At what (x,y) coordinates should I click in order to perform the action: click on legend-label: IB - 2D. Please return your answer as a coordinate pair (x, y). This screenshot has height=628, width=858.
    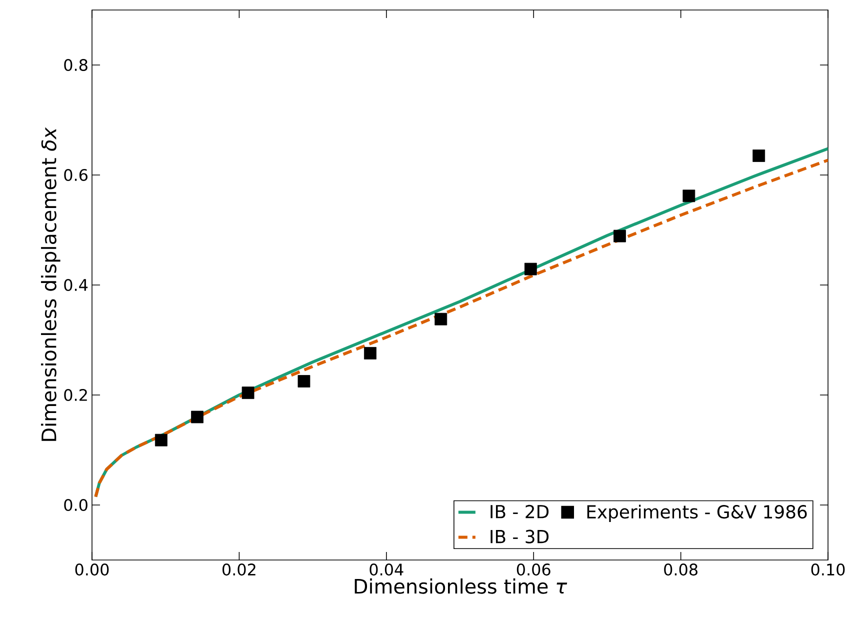
    Looking at the image, I should click on (519, 511).